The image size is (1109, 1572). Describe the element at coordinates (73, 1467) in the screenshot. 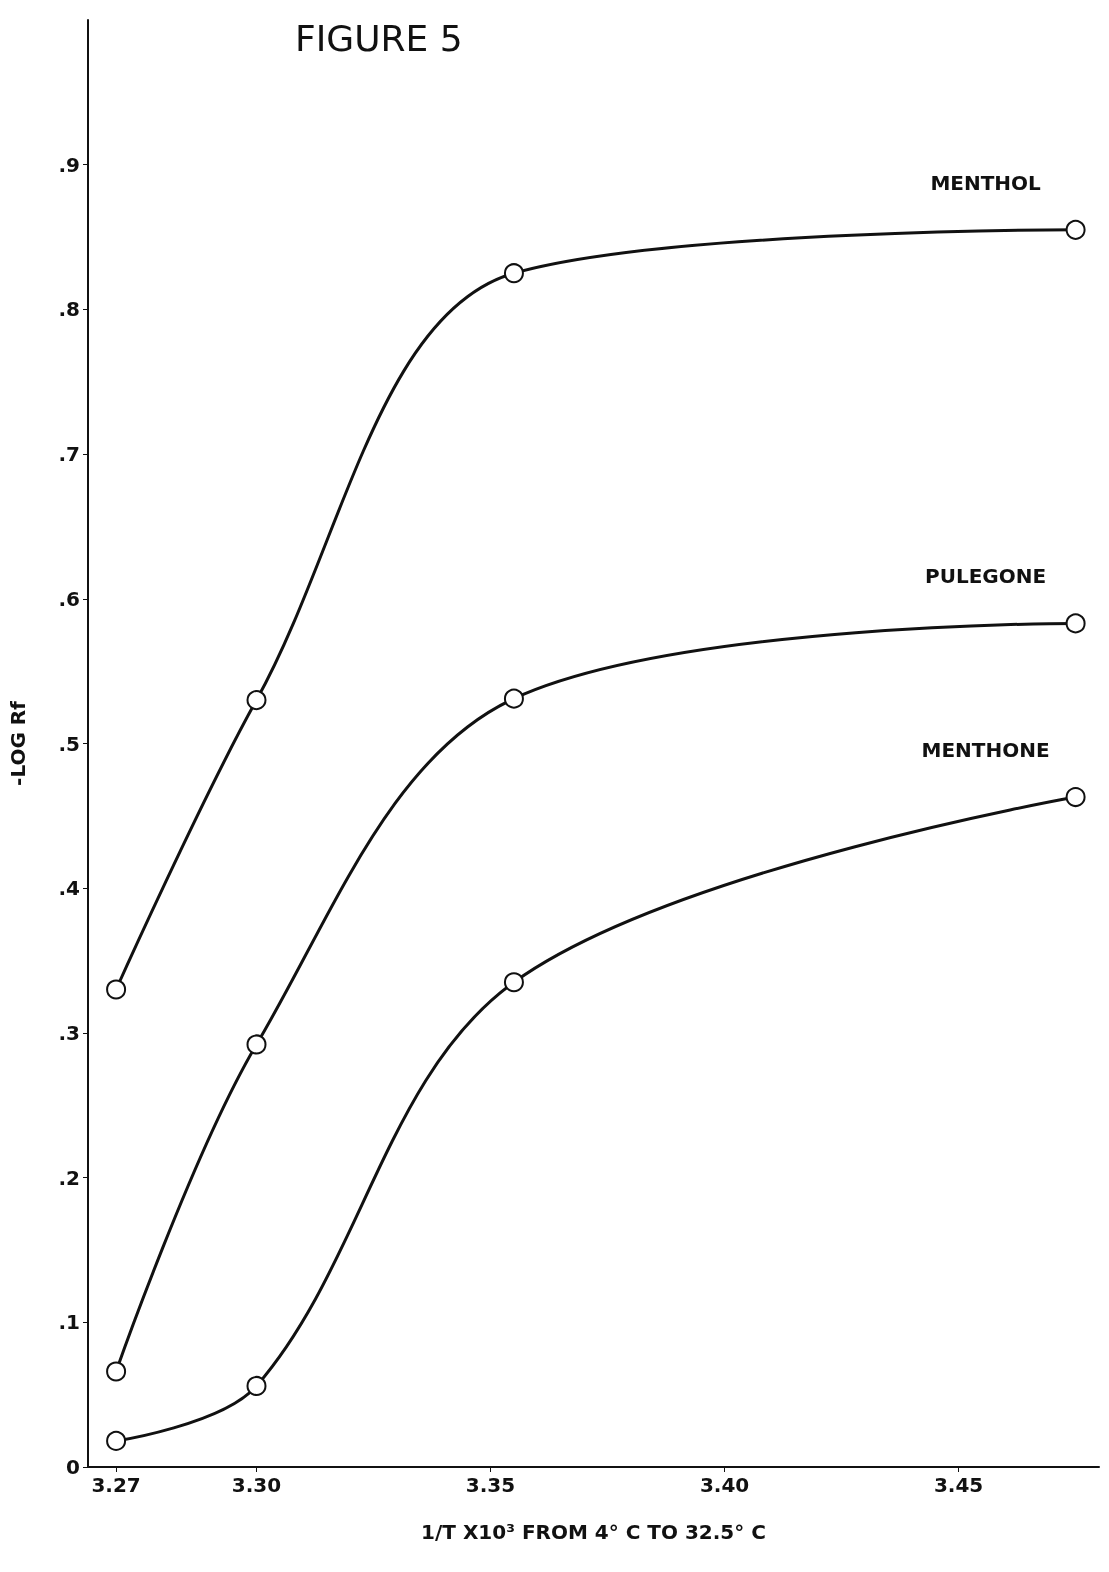

I see `y-tick-label: 0` at that location.